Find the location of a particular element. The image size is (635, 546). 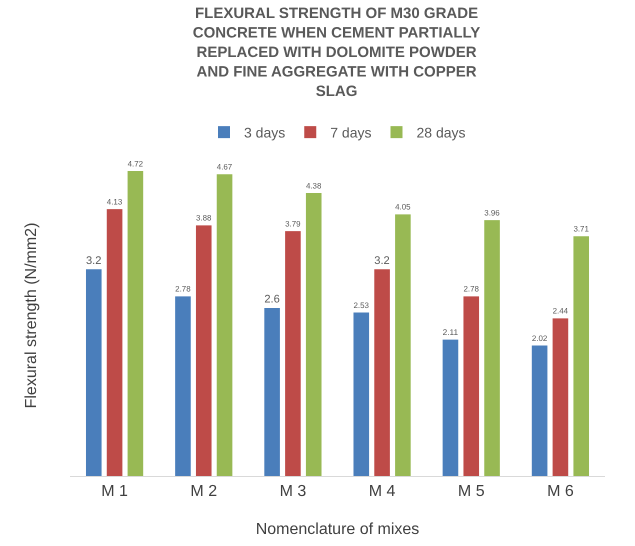

legend-label: 7 days is located at coordinates (351, 132).